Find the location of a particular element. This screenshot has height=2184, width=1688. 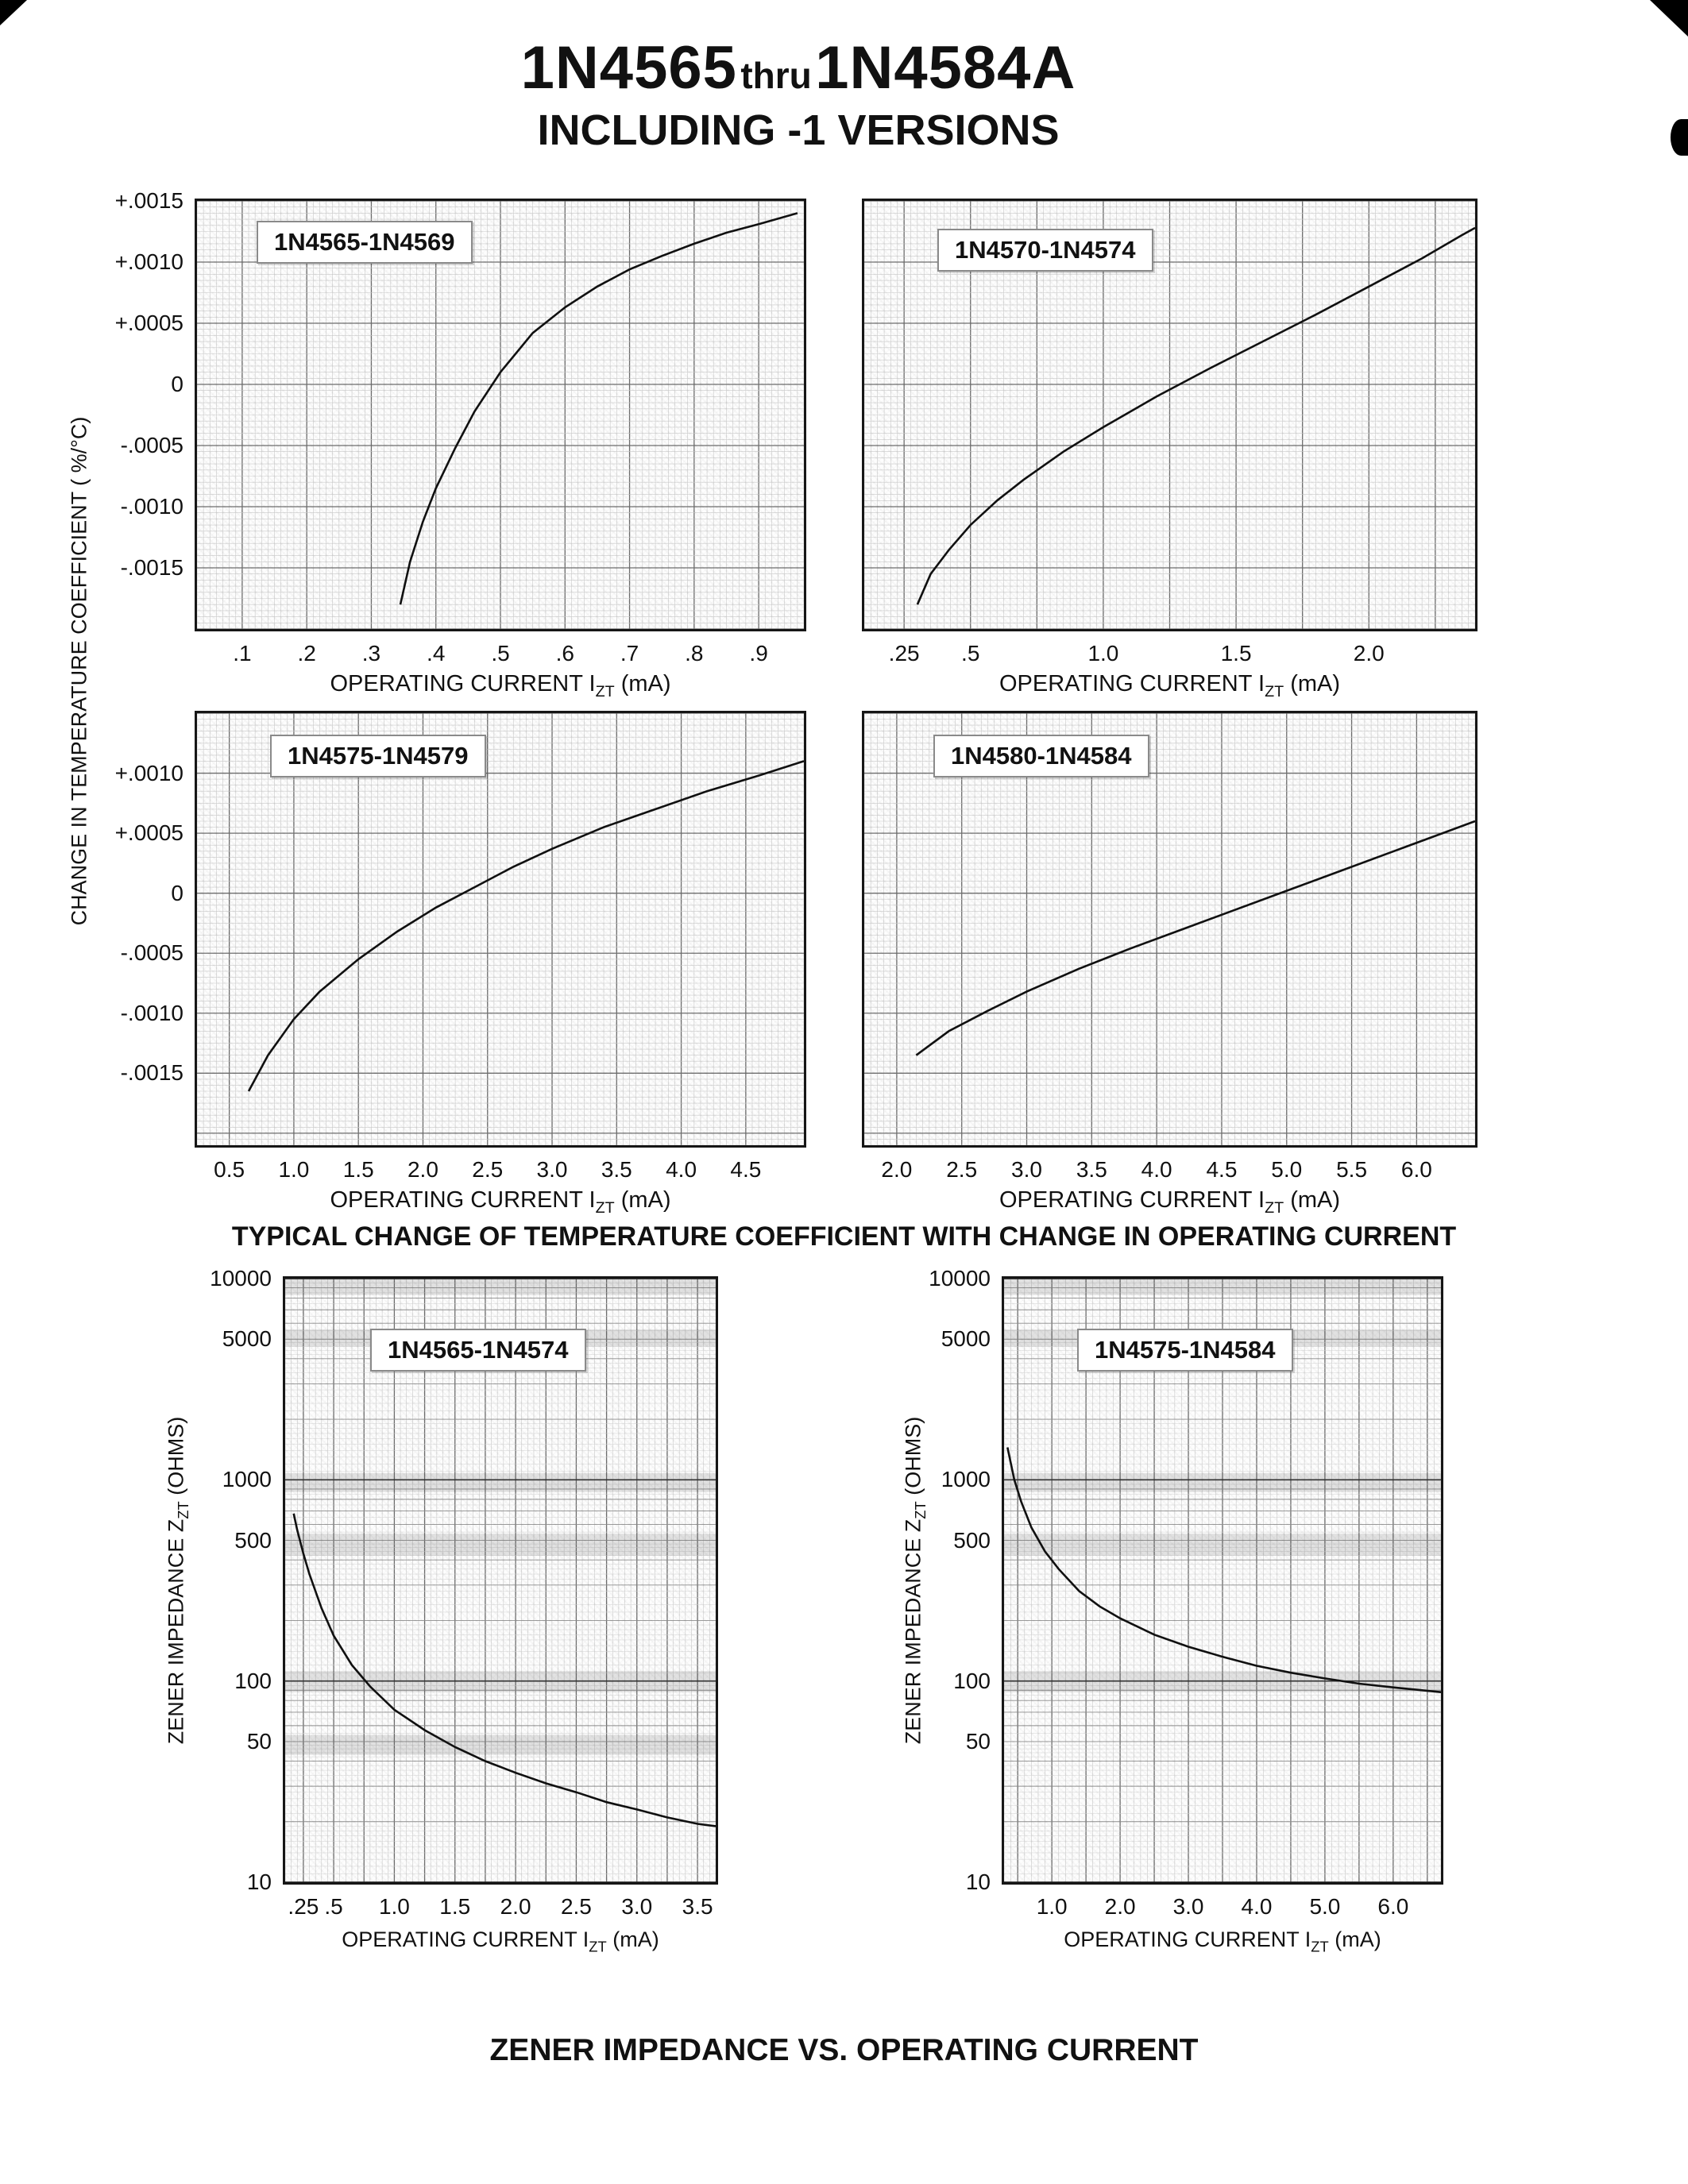

impedance-label-unit: (OHMS) is located at coordinates (913, 1459).